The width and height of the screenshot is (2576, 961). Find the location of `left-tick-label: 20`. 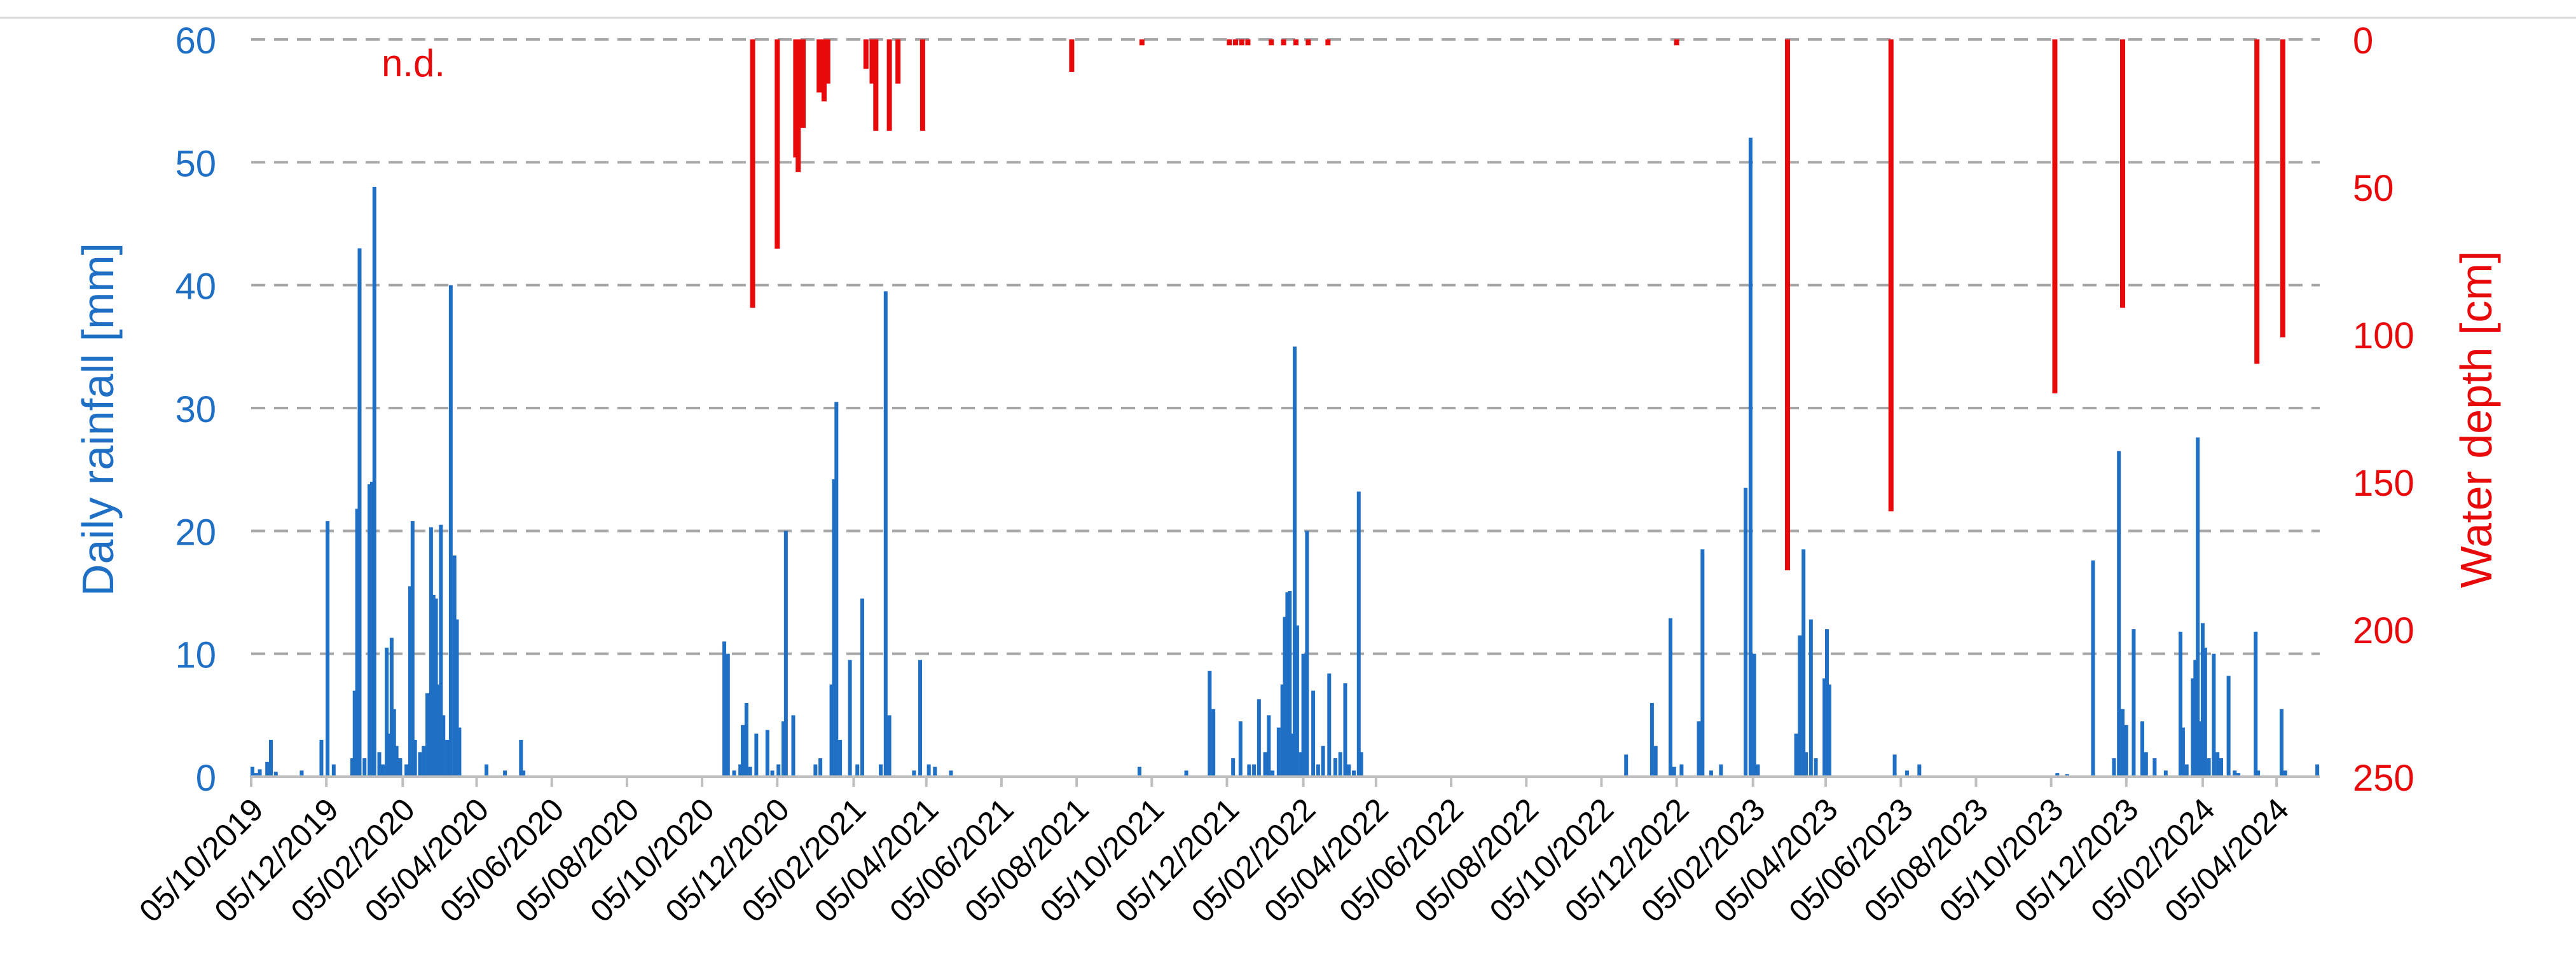

left-tick-label: 20 is located at coordinates (195, 532).